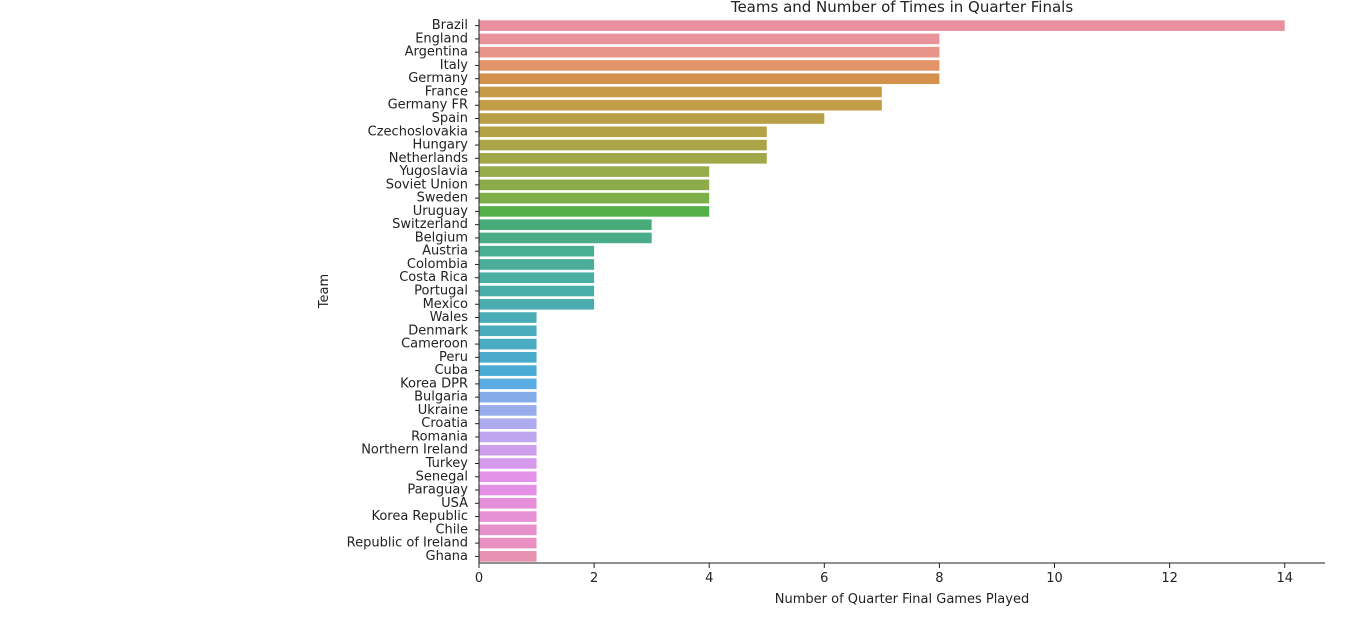 This screenshot has height=637, width=1366. What do you see at coordinates (434, 344) in the screenshot?
I see `y-tick-label-cameroon: Cameroon` at bounding box center [434, 344].